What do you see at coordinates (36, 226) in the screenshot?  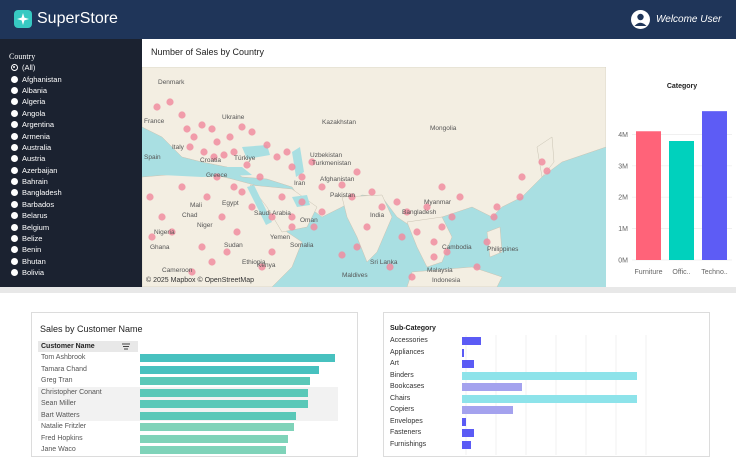 I see `country-option: Belgium` at bounding box center [36, 226].